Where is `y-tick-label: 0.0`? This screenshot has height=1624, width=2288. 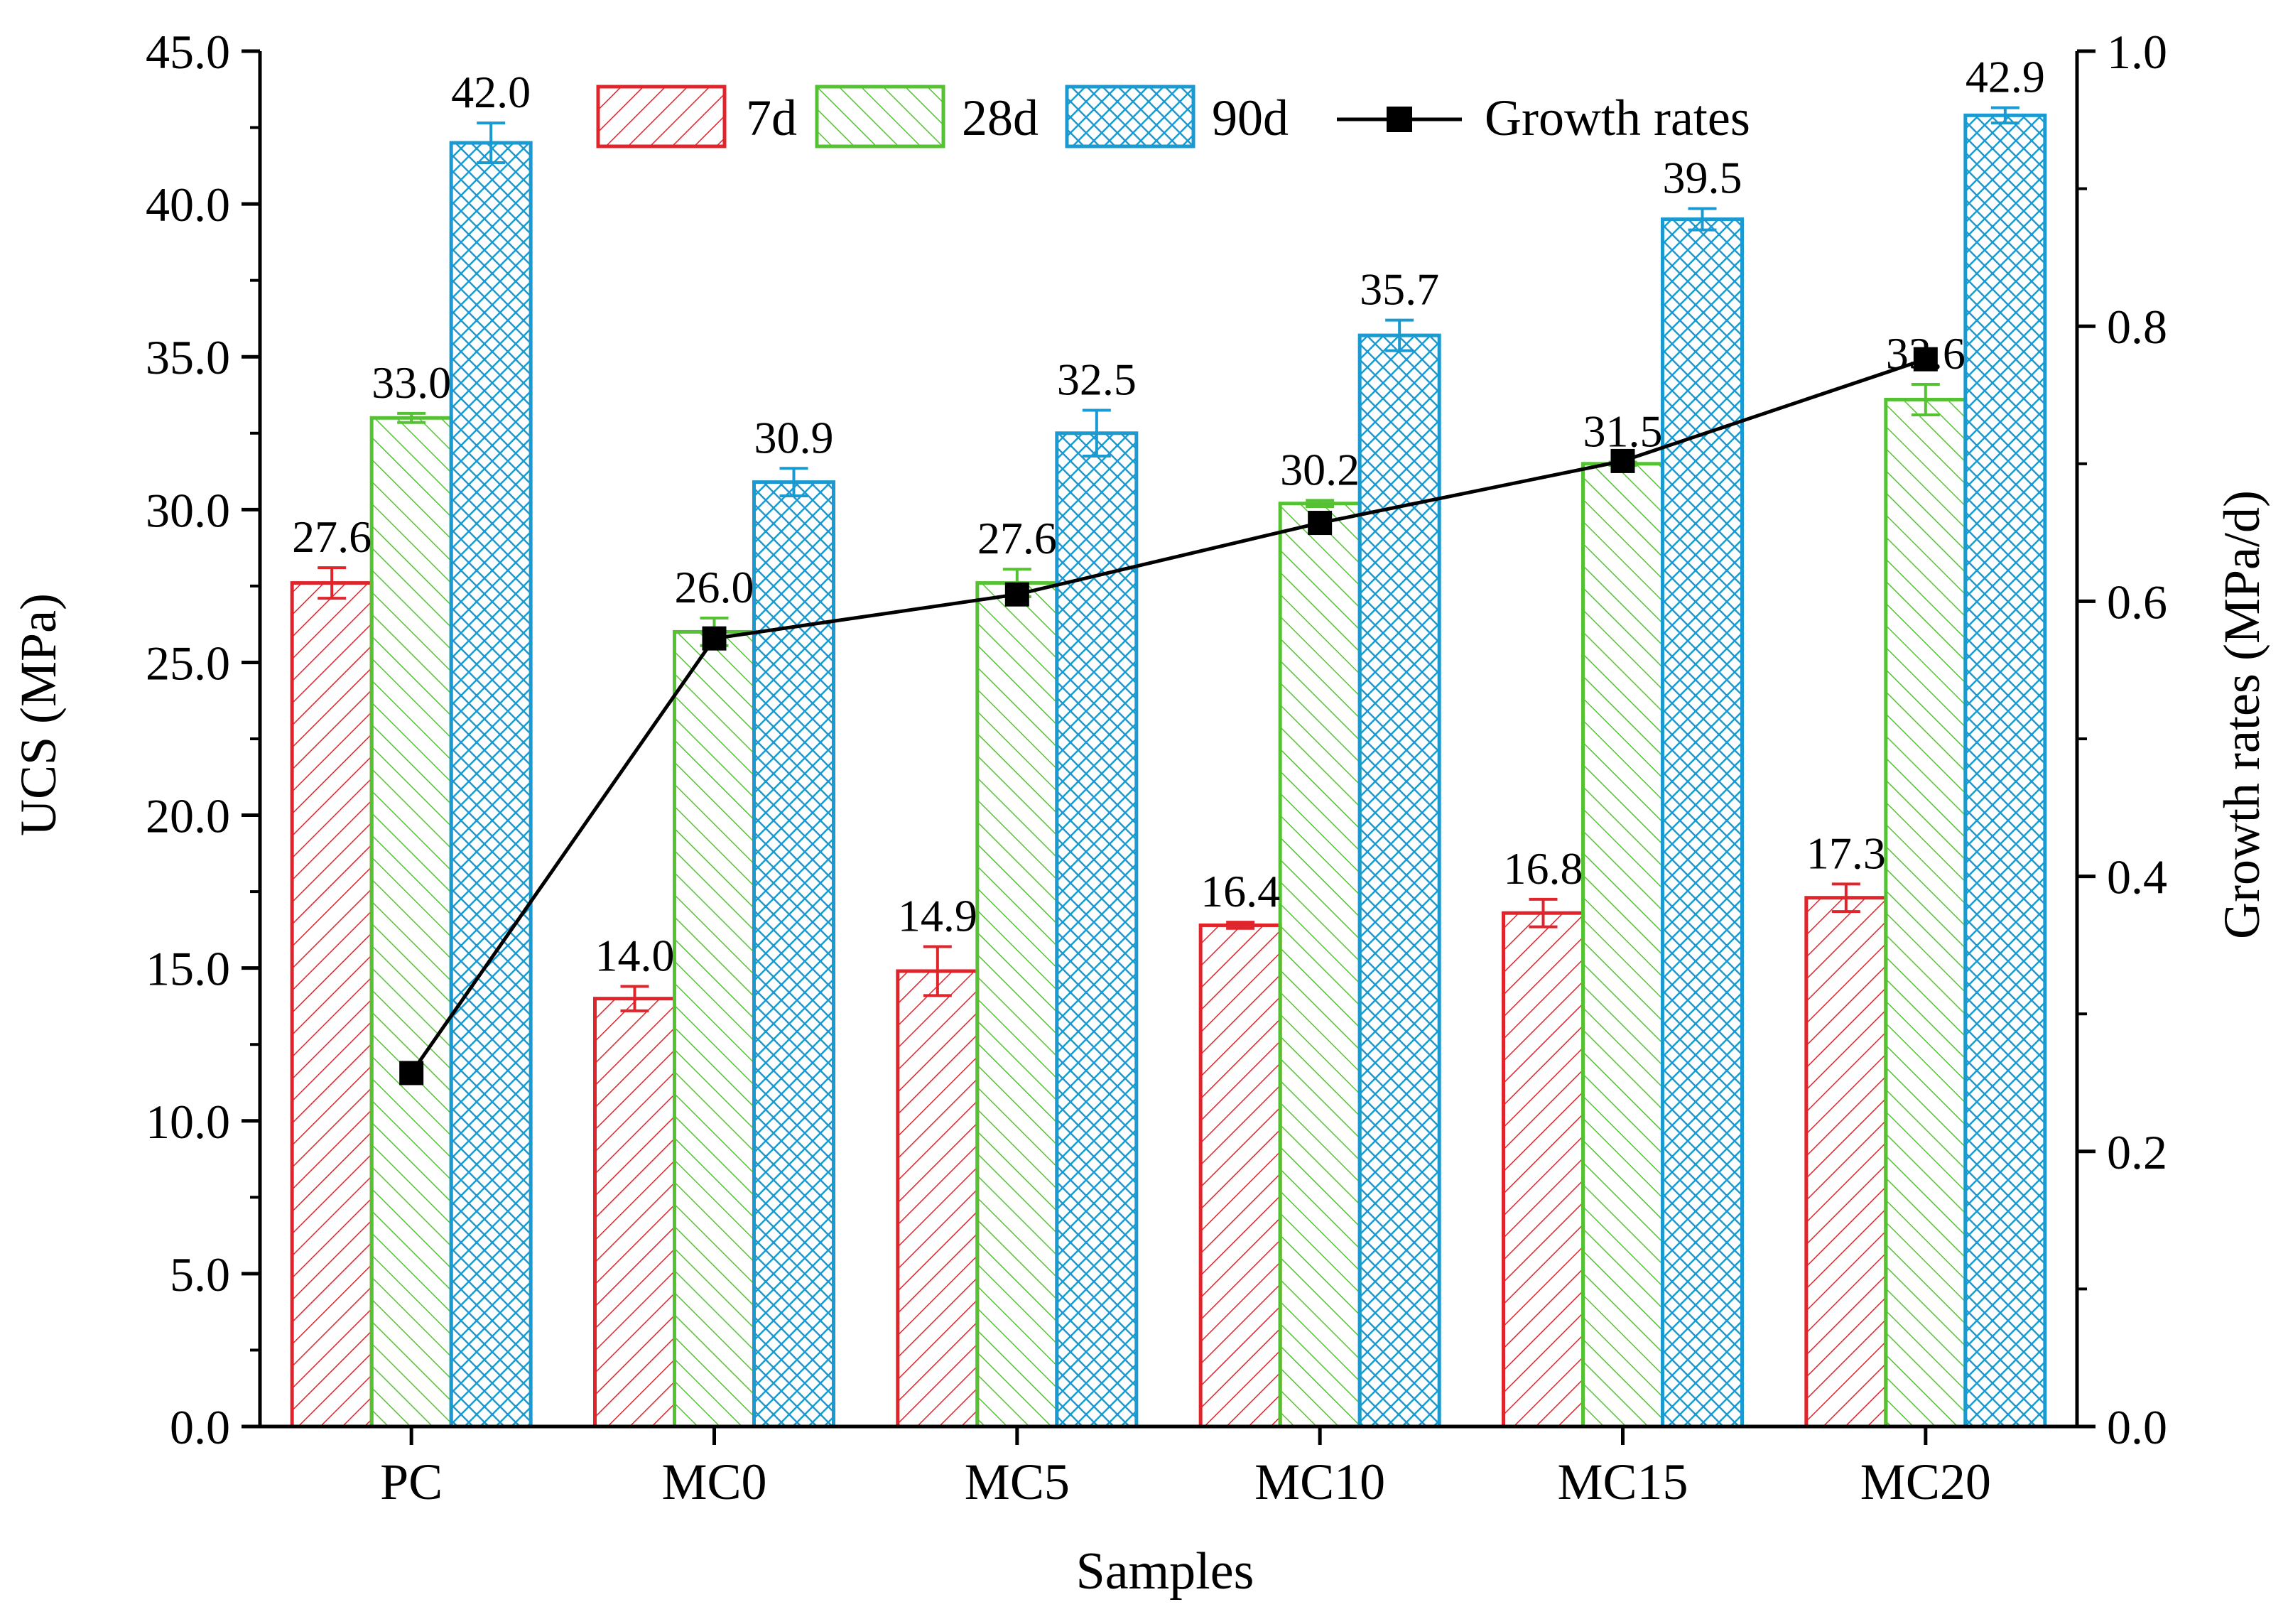 y-tick-label: 0.0 is located at coordinates (200, 1427).